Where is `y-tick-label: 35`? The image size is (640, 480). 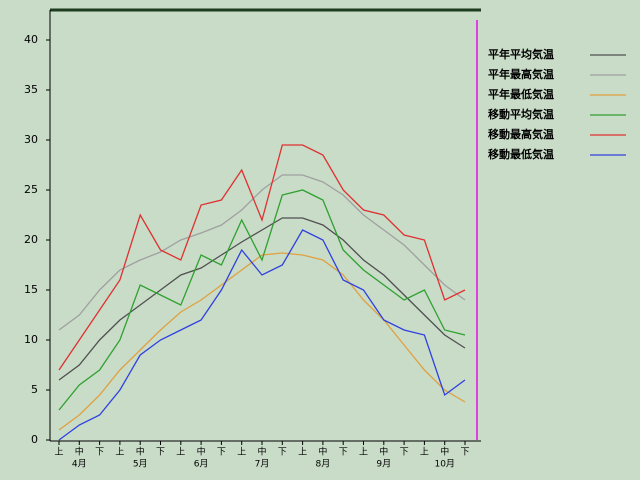 y-tick-label: 35 is located at coordinates (31, 89).